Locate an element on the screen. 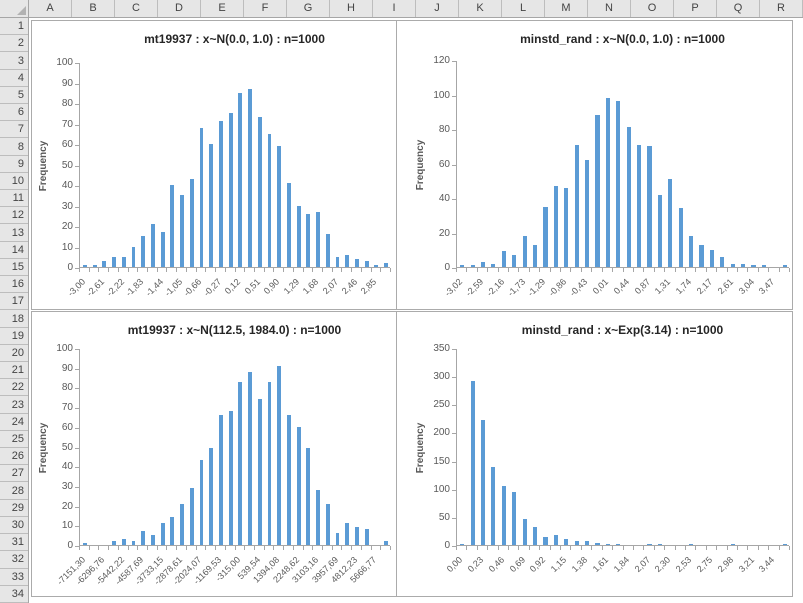 The image size is (803, 603). row-header-14: 14 is located at coordinates (14, 250).